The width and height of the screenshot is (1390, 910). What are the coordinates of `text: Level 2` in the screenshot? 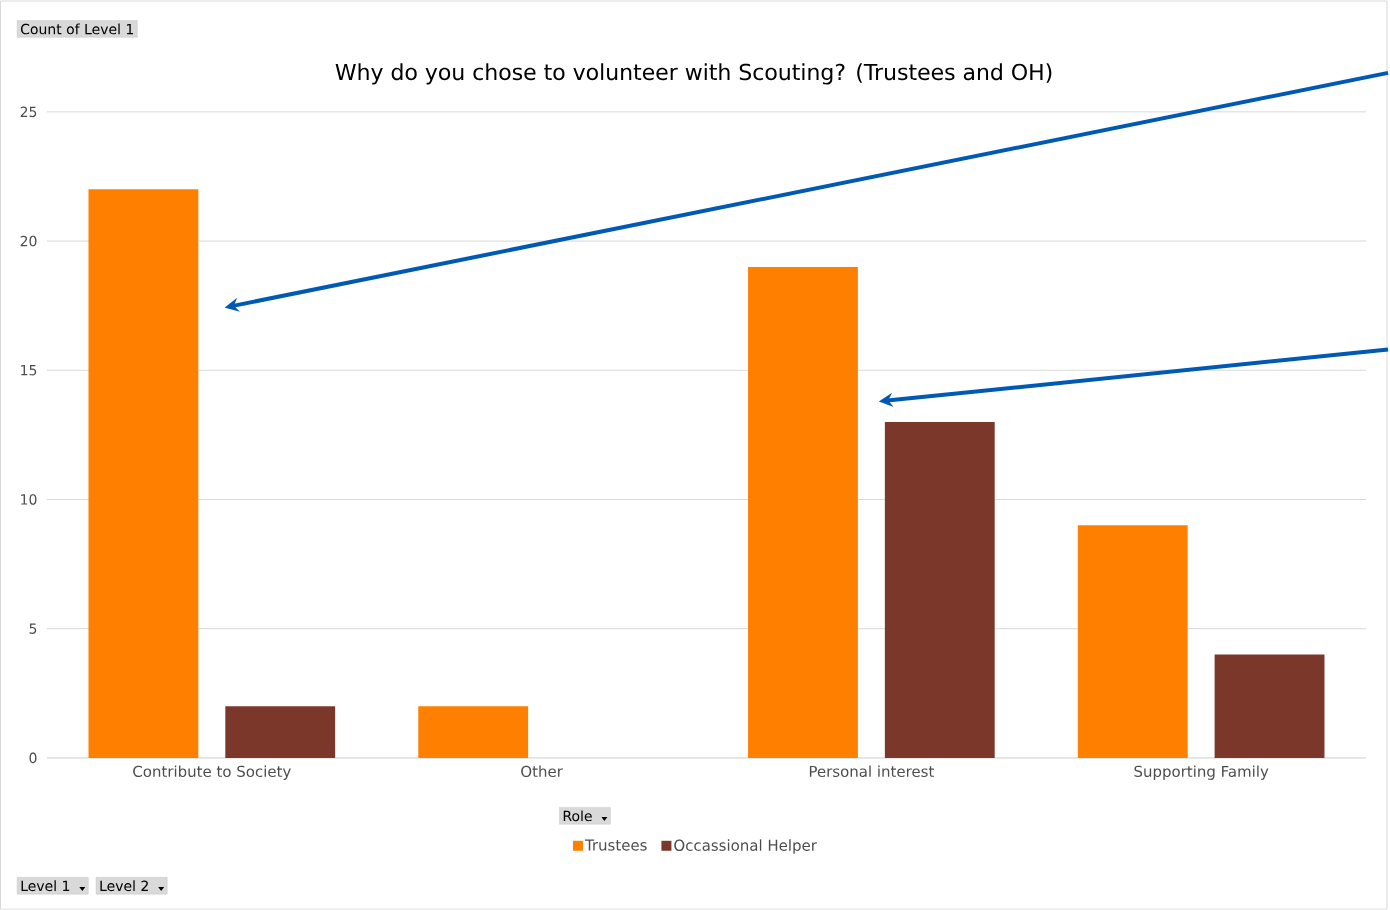 It's located at (124, 886).